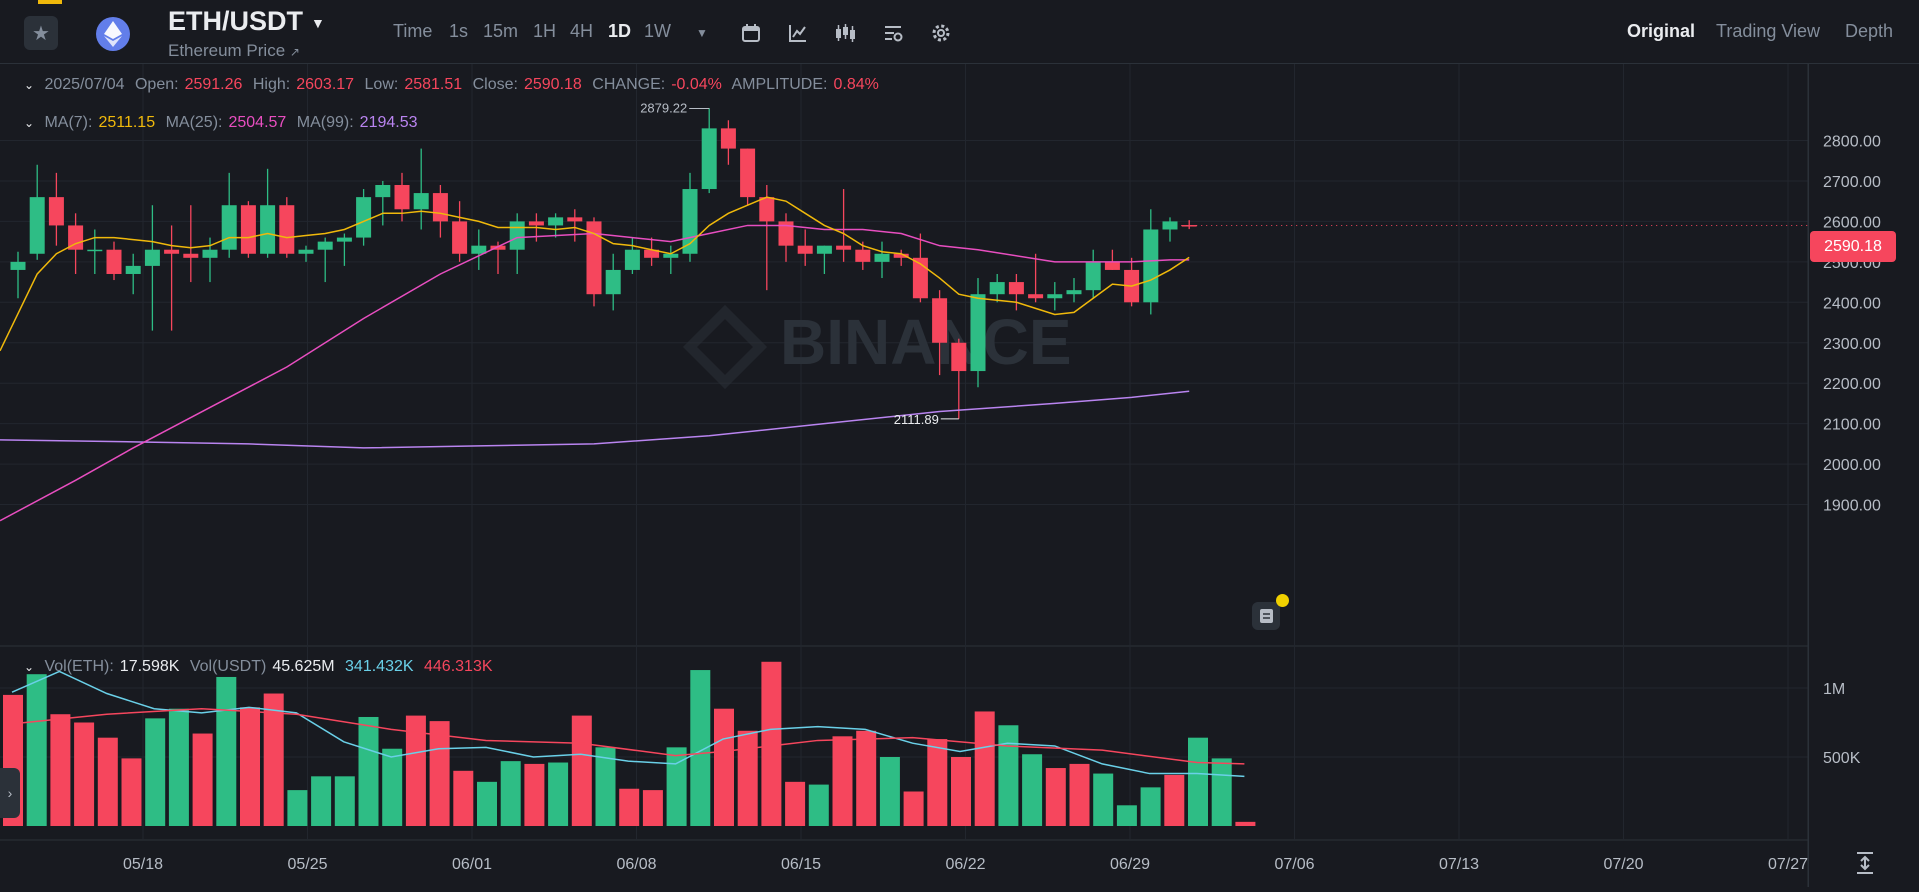  I want to click on timeframe-time: Time, so click(413, 31).